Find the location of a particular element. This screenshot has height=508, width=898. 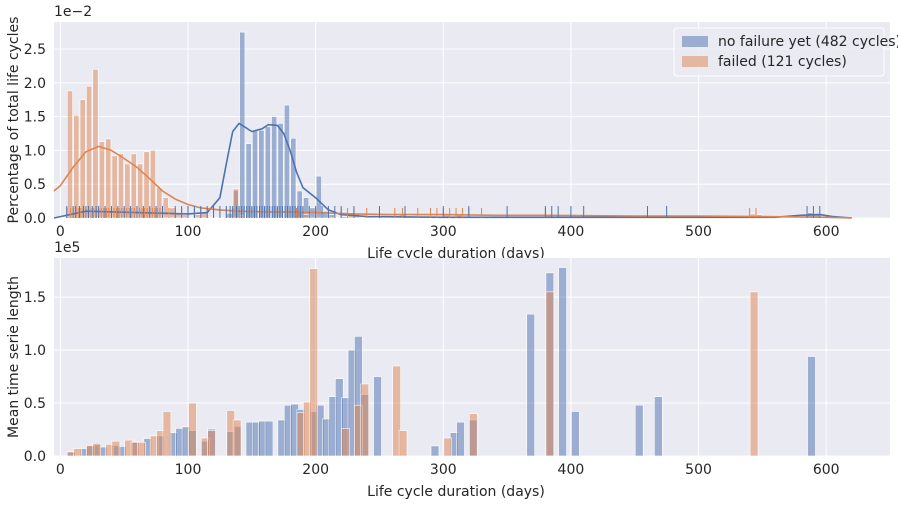

legend-label-failed: failed (121 cycles) is located at coordinates (782, 62).